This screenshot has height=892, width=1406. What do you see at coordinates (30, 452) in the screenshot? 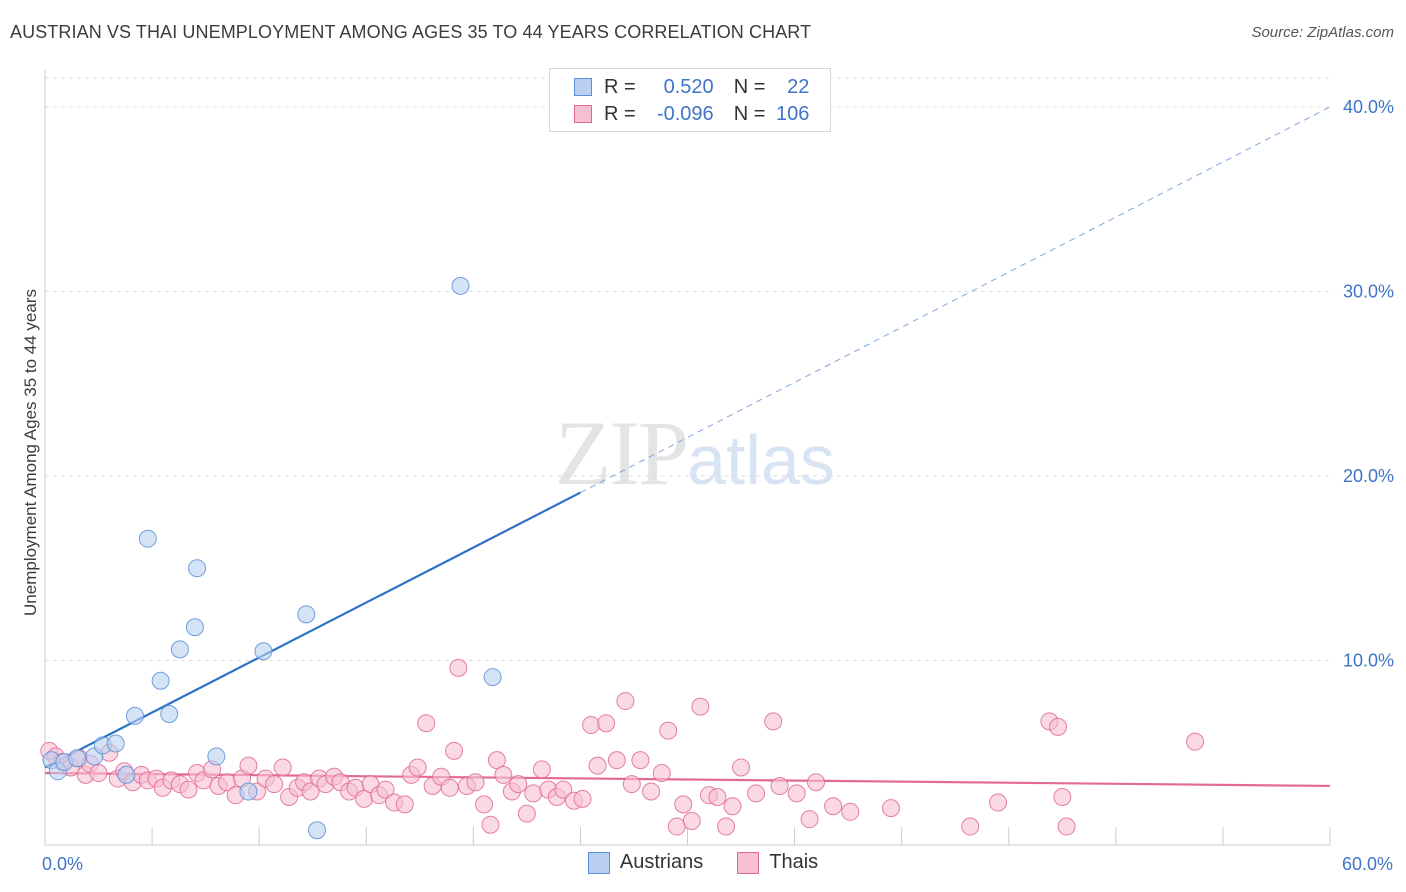
I see `y-axis-label: Unemployment Among Ages 35 to 44 years` at bounding box center [30, 452].